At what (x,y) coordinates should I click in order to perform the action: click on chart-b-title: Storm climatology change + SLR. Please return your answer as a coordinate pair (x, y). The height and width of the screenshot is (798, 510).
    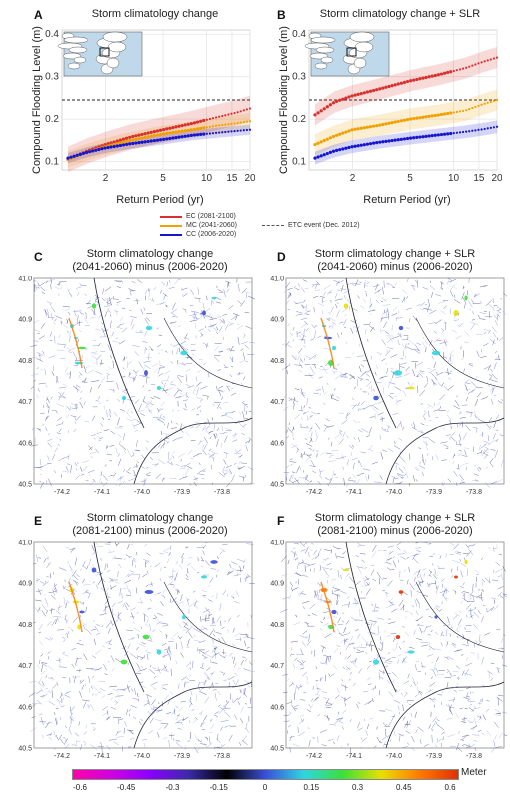
    Looking at the image, I should click on (400, 14).